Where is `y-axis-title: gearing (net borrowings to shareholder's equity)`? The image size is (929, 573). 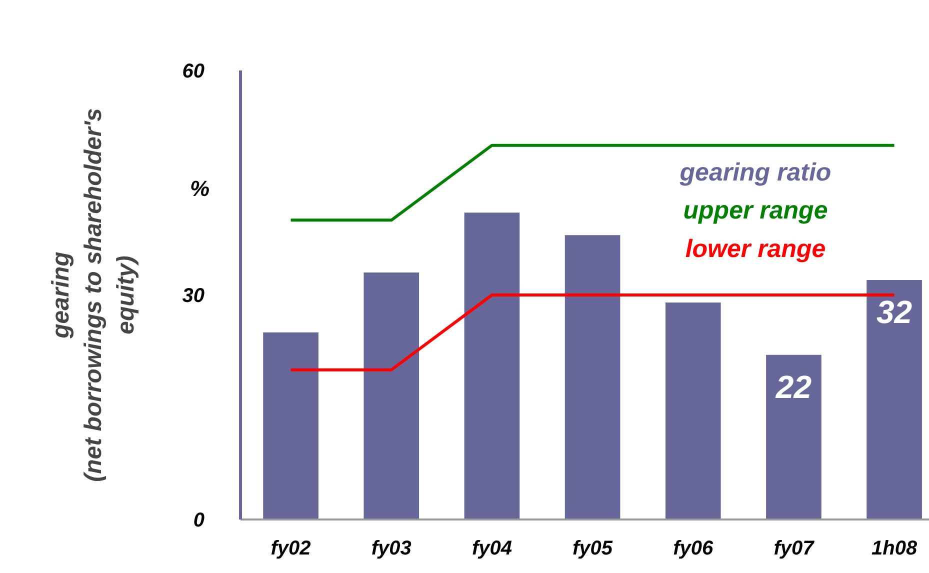
y-axis-title: gearing (net borrowings to shareholder's equity) is located at coordinates (93, 295).